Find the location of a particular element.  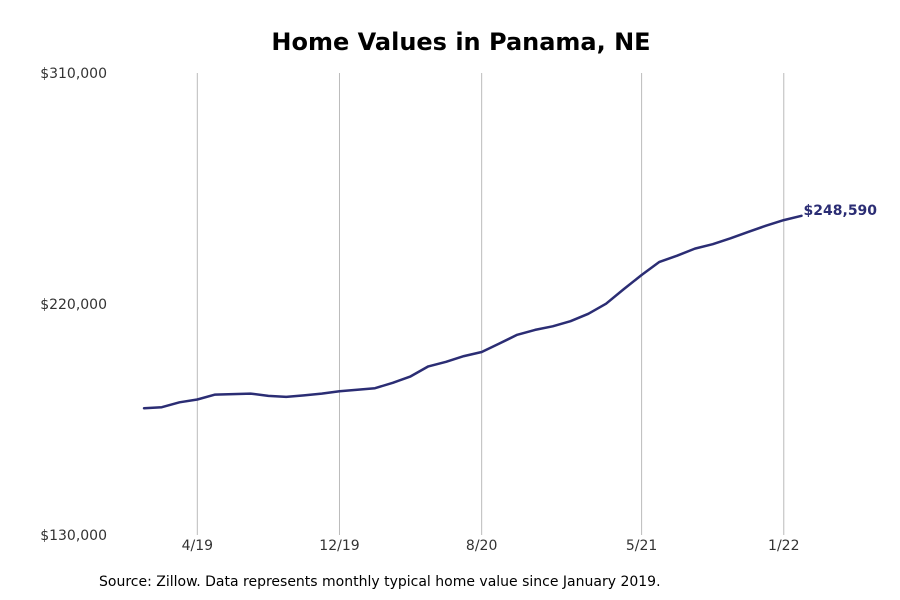

x-tick-label: 5/21 is located at coordinates (641, 546).